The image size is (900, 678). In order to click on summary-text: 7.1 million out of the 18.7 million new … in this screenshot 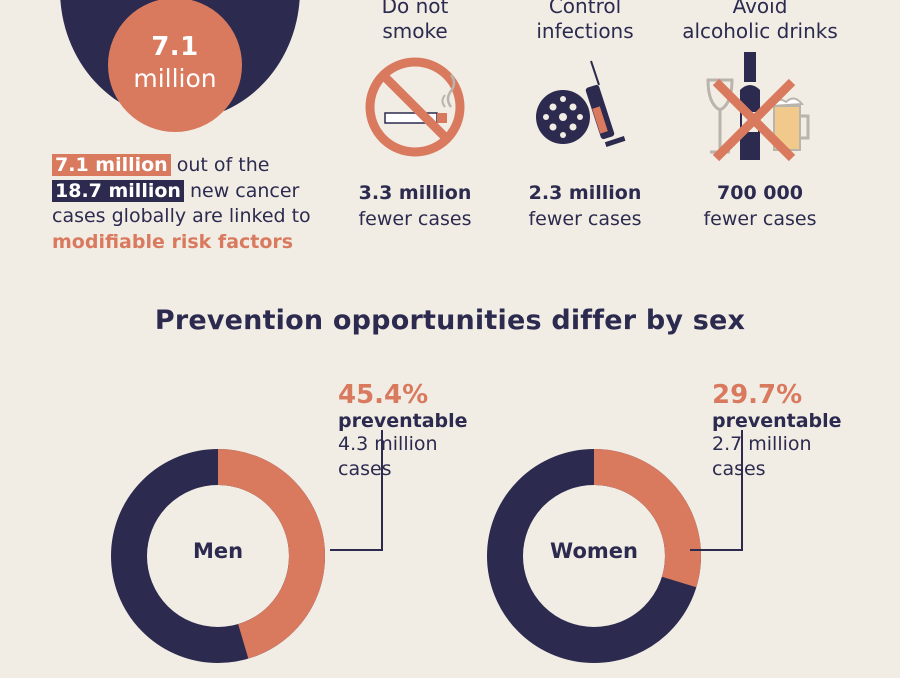, I will do `click(197, 204)`.